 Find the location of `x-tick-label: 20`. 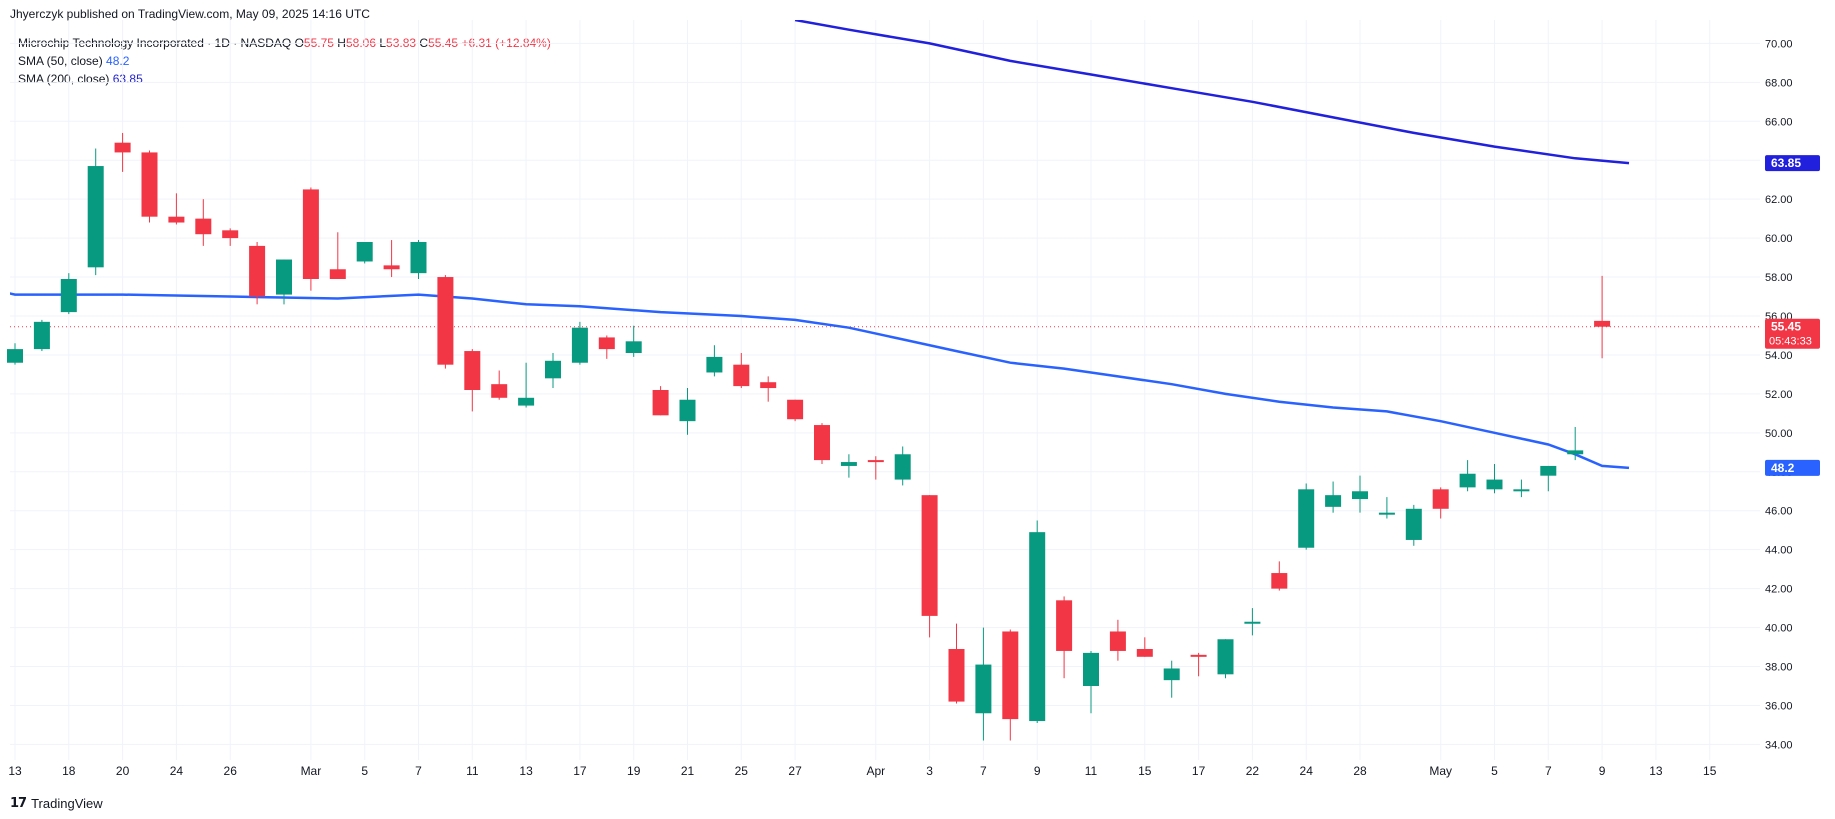

x-tick-label: 20 is located at coordinates (123, 771).